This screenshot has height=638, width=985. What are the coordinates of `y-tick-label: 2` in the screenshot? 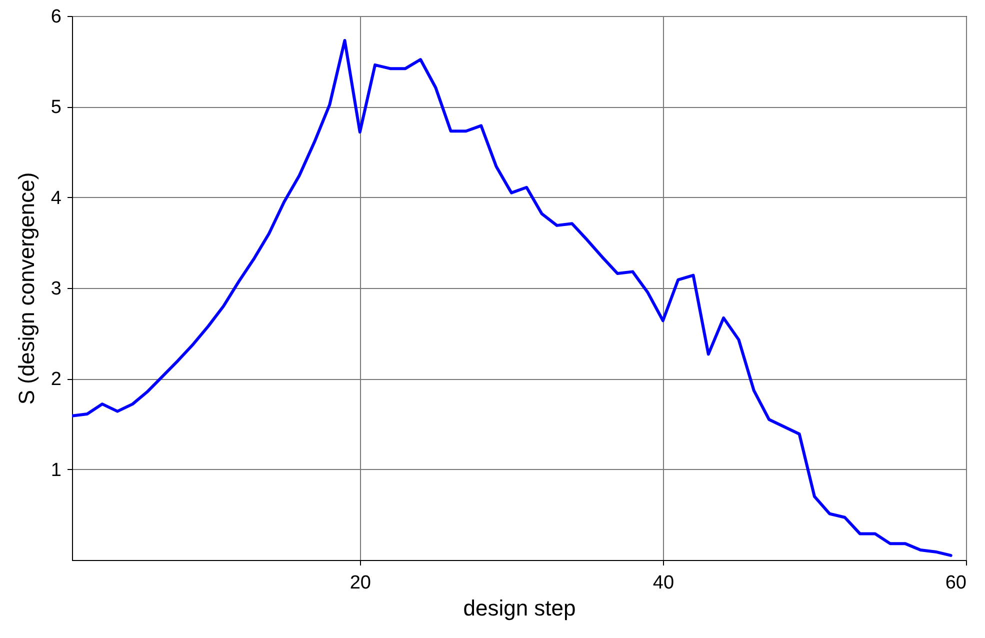 It's located at (56, 379).